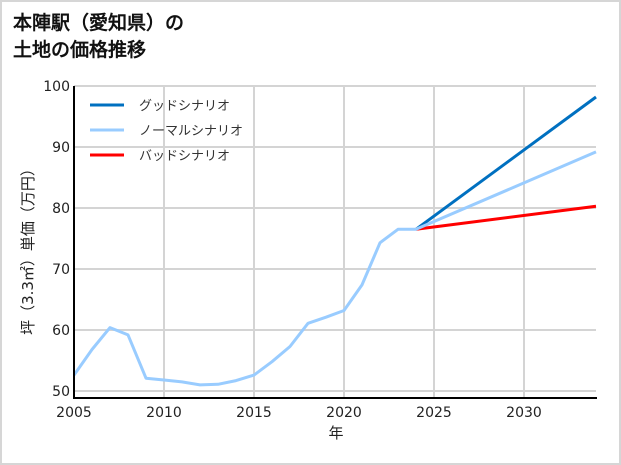 Image resolution: width=621 pixels, height=465 pixels. Describe the element at coordinates (184, 106) in the screenshot. I see `legend-label: グッドシナリオ` at that location.